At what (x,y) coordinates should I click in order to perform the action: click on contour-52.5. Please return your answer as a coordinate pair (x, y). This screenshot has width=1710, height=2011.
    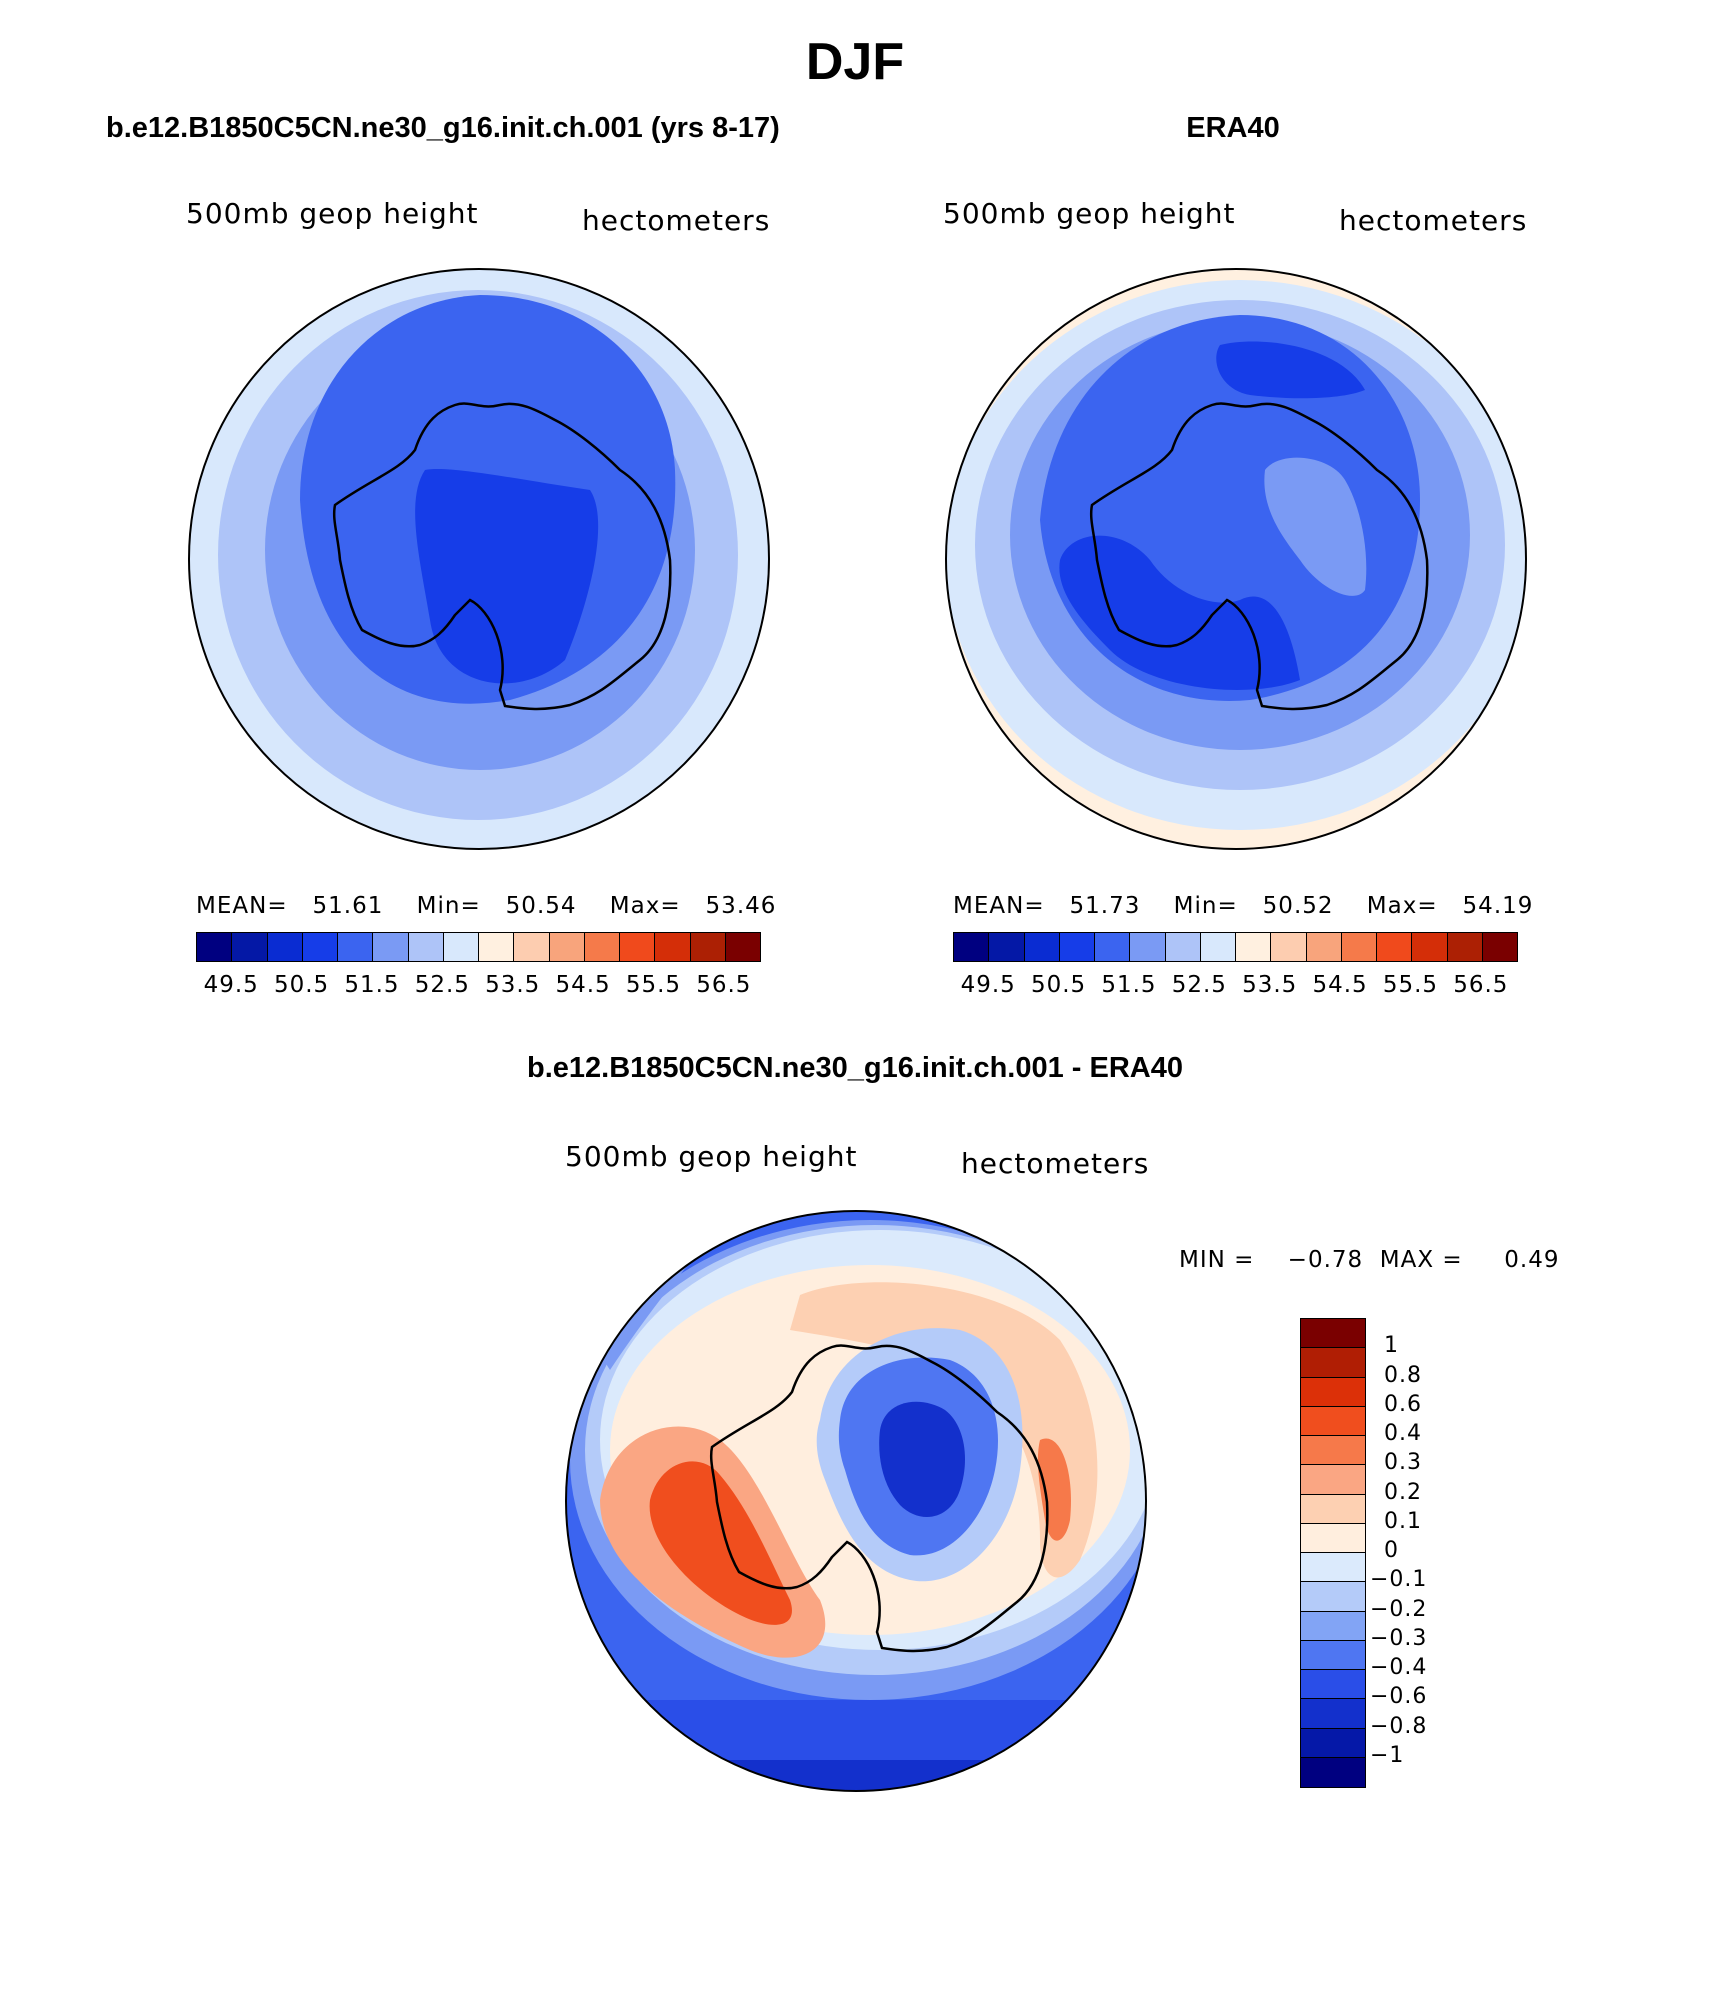
    Looking at the image, I should click on (1240, 545).